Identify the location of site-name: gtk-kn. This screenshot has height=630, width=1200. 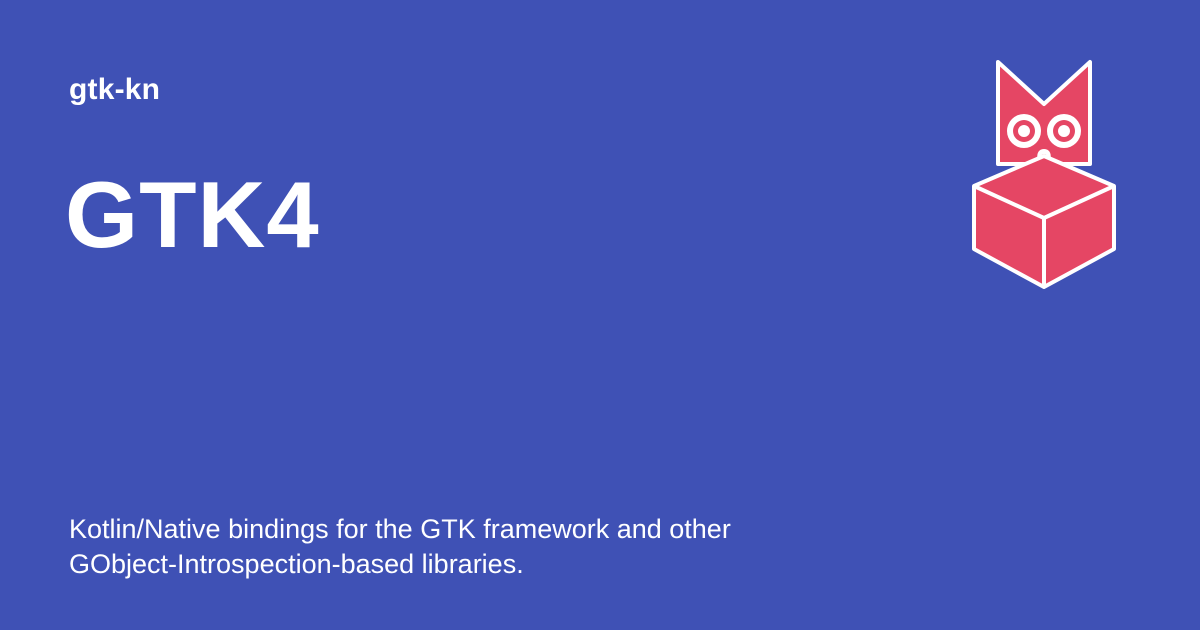
(115, 89).